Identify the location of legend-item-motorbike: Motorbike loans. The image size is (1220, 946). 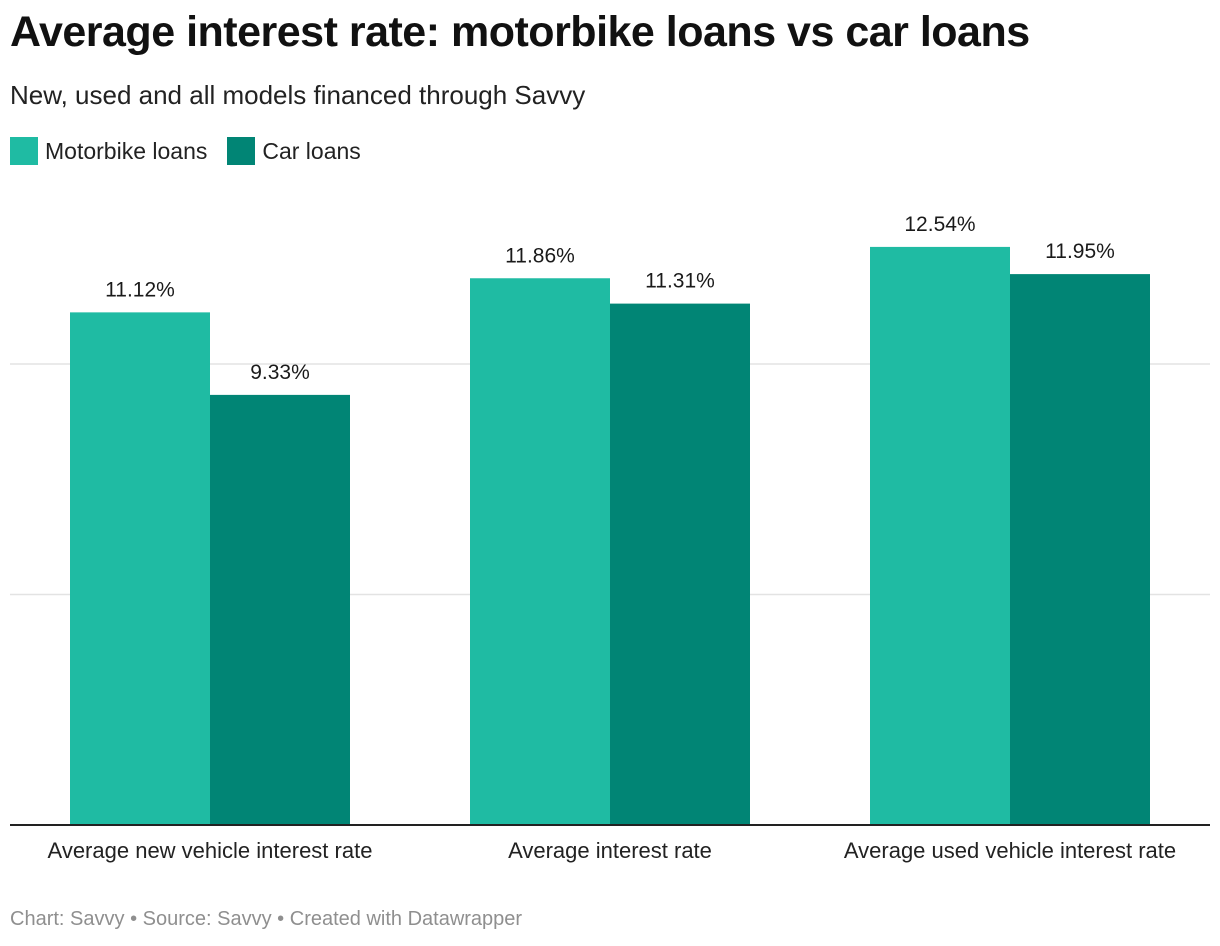
(108, 151).